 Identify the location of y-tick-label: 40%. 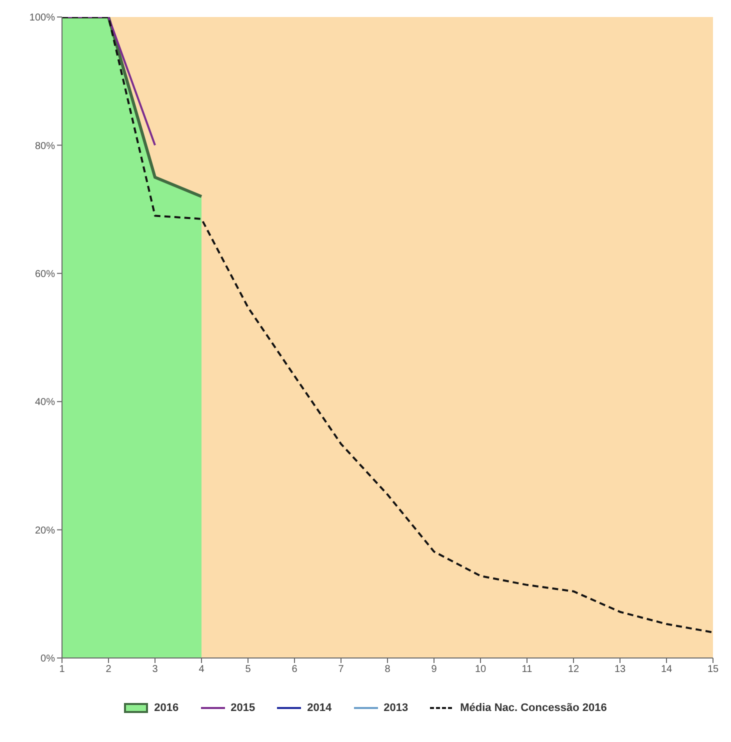
(45, 402).